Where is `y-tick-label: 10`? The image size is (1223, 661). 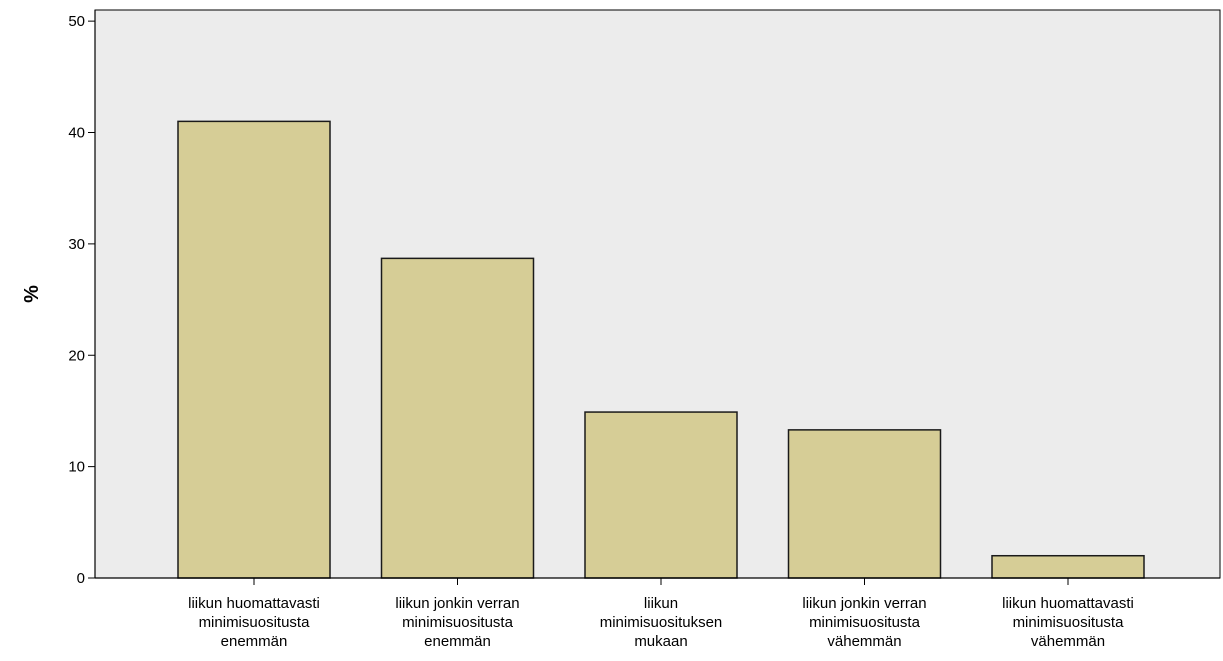 y-tick-label: 10 is located at coordinates (76, 467).